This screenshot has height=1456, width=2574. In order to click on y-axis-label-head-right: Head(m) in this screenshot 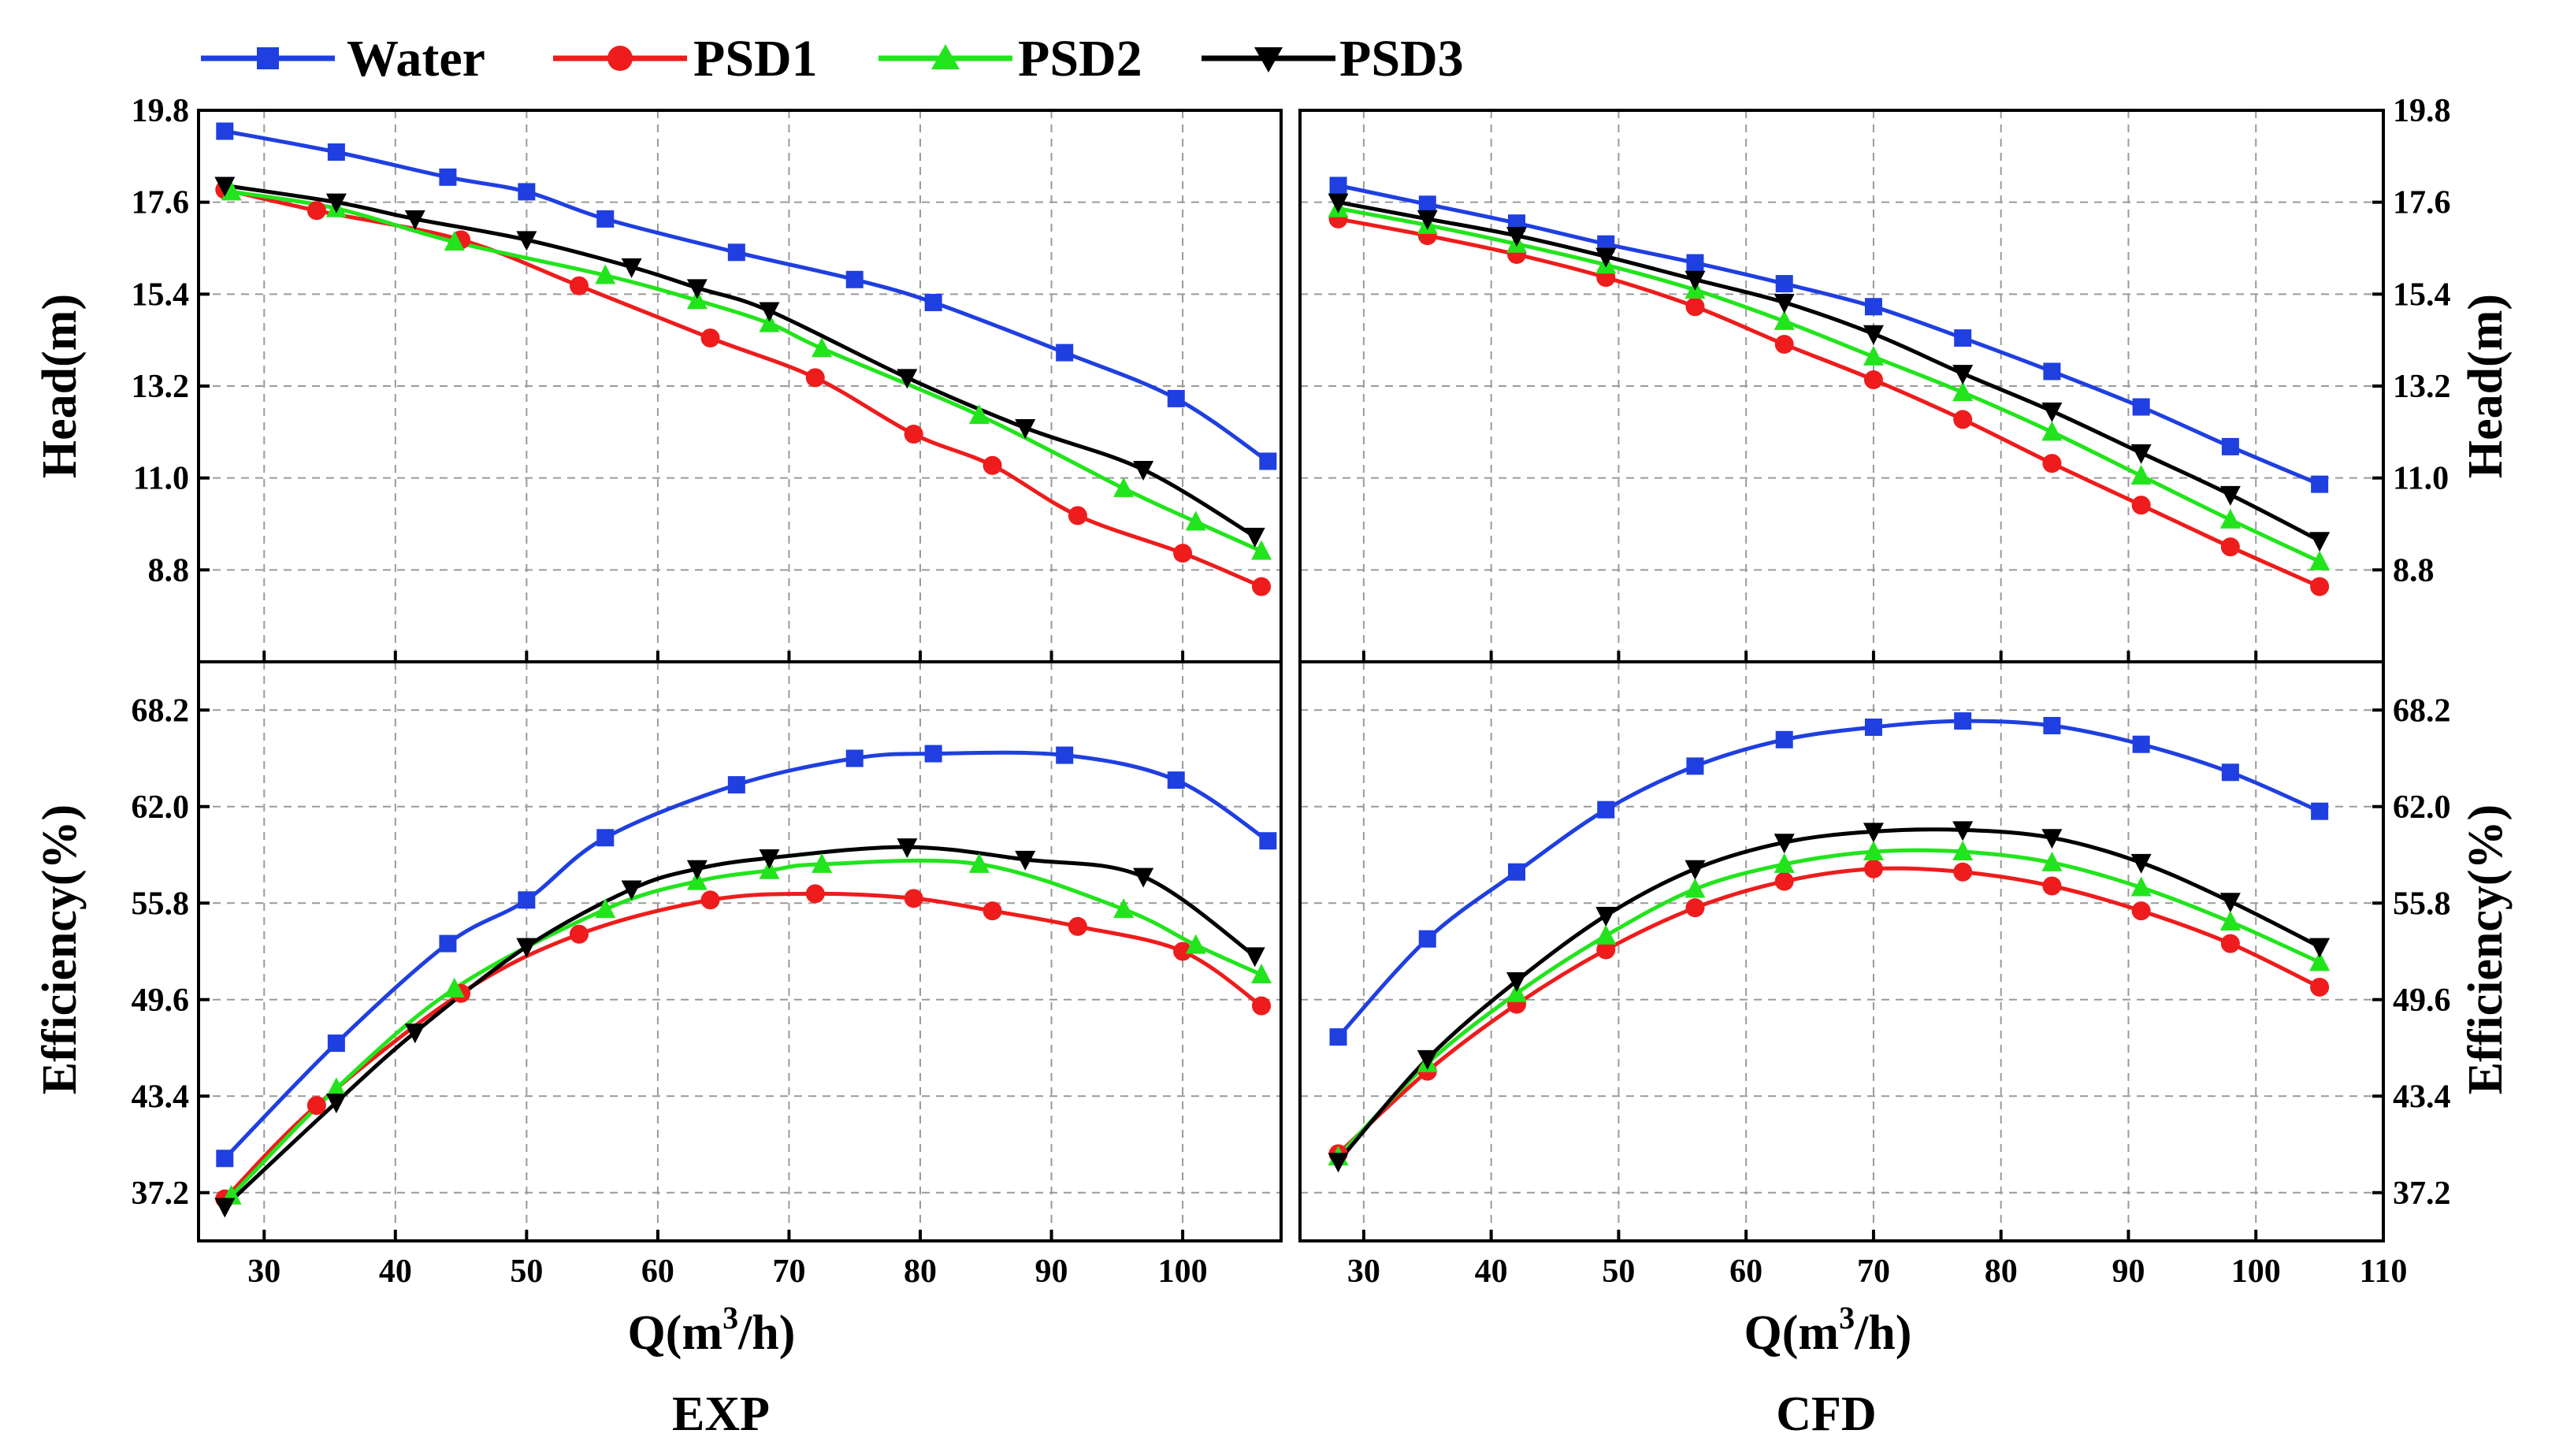, I will do `click(2486, 386)`.